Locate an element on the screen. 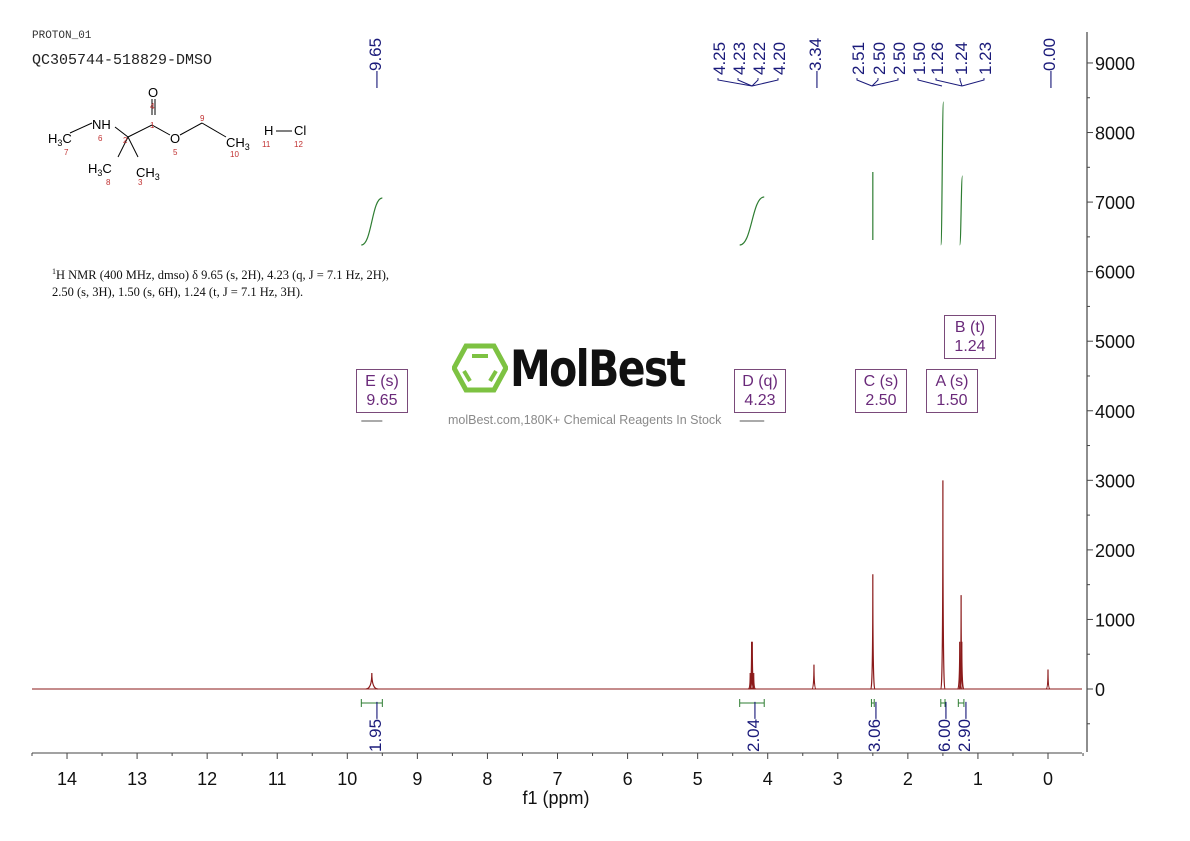 This screenshot has height=841, width=1190. multiplet-shift: 4.23 is located at coordinates (760, 400).